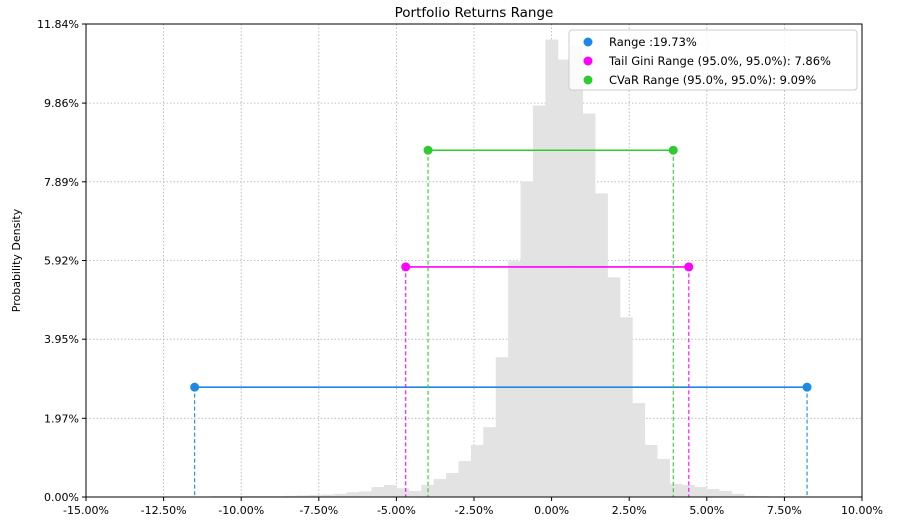 Image resolution: width=899 pixels, height=529 pixels. Describe the element at coordinates (719, 61) in the screenshot. I see `legend-label: Tail Gini Range (95.0%, 95.0%): 7.86%` at that location.